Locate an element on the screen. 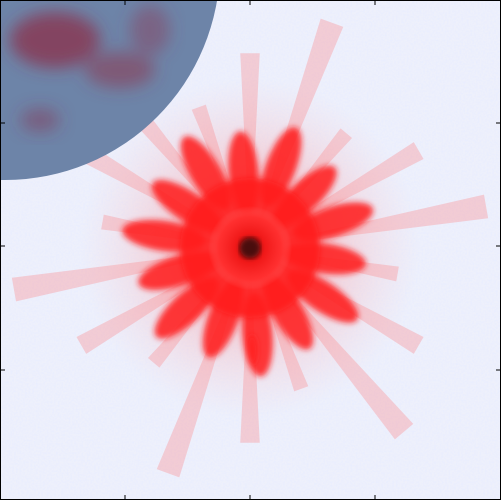 The height and width of the screenshot is (500, 501). psf-center is located at coordinates (250, 248).